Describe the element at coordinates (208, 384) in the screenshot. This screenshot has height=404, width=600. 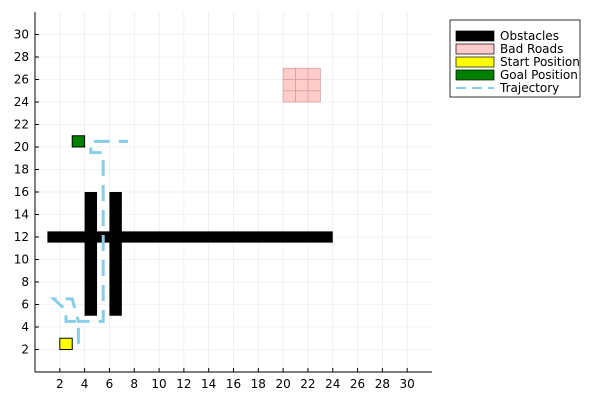
I see `x-tick-label: 14` at that location.